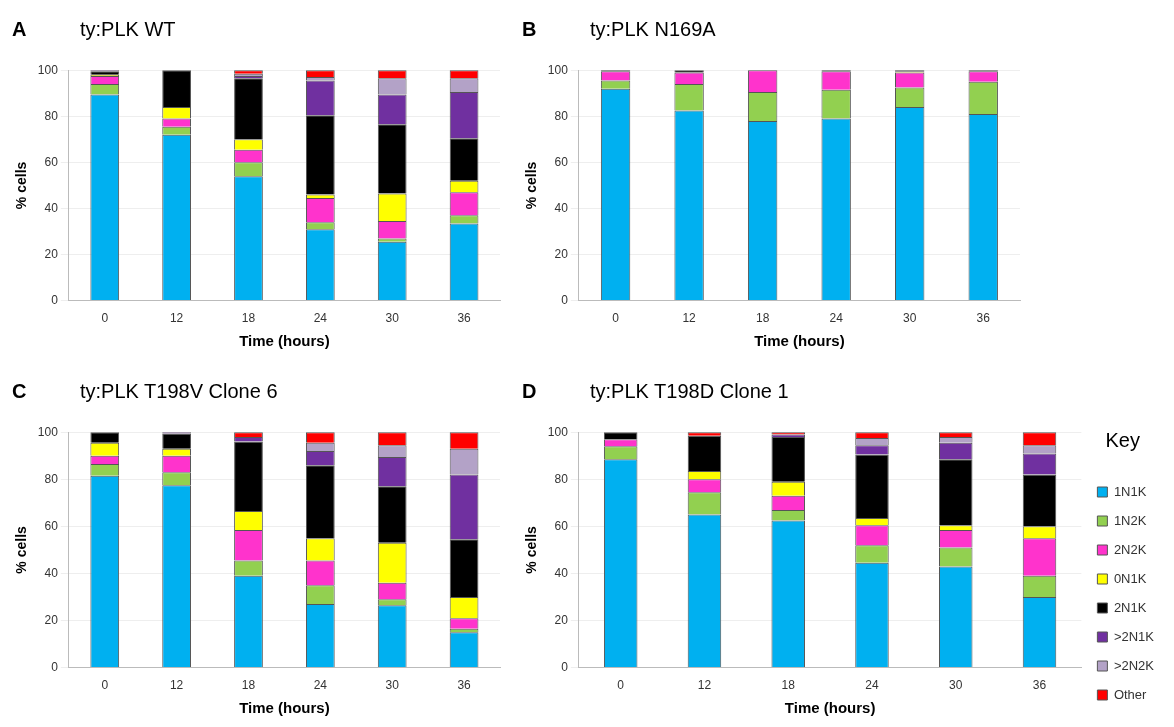 The height and width of the screenshot is (727, 1174). What do you see at coordinates (1122, 440) in the screenshot?
I see `legend-title: Key` at bounding box center [1122, 440].